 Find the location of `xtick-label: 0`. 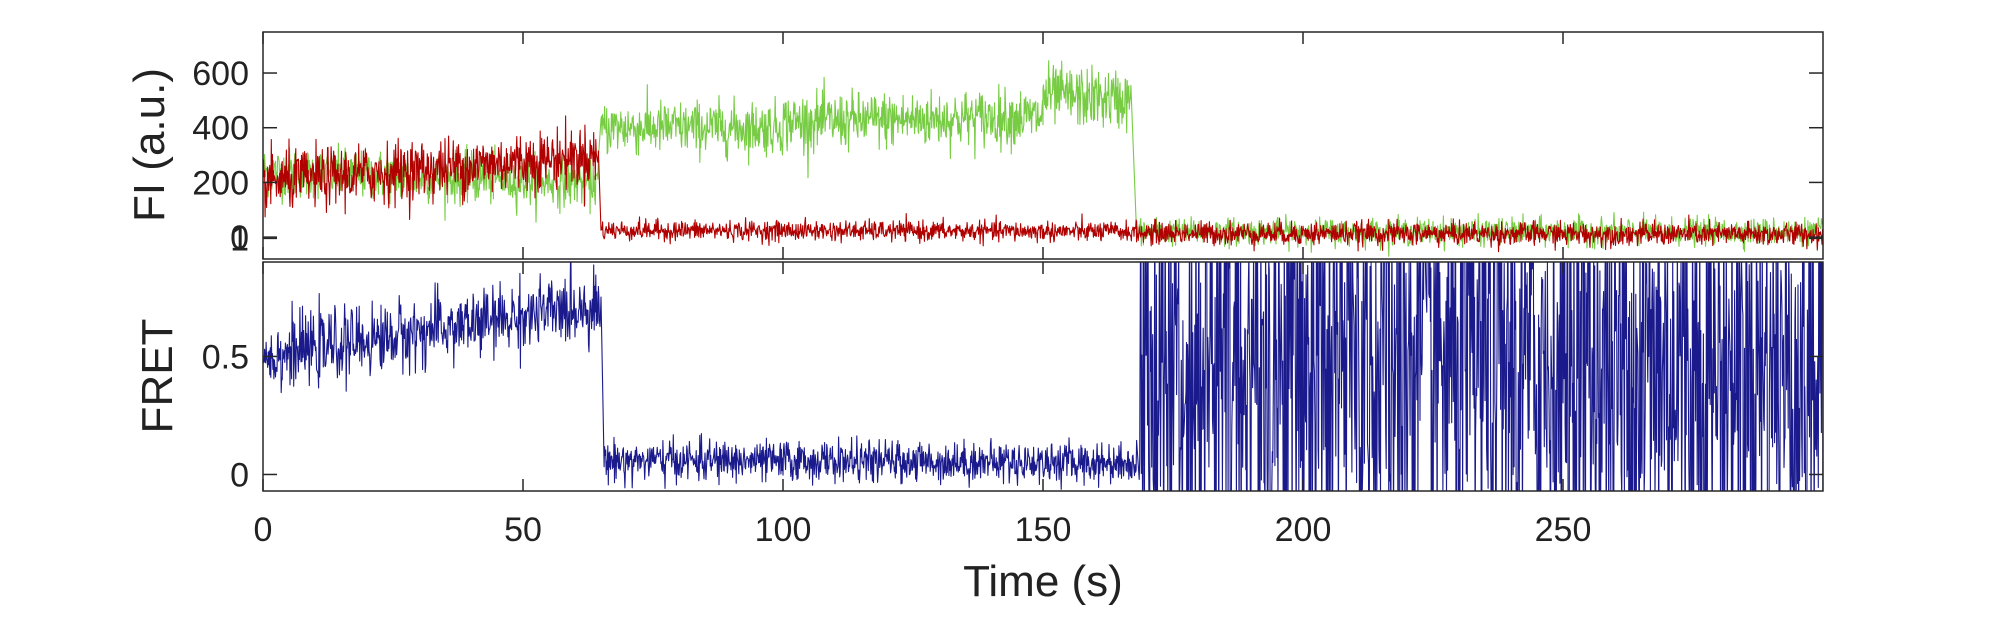

xtick-label: 0 is located at coordinates (263, 530).